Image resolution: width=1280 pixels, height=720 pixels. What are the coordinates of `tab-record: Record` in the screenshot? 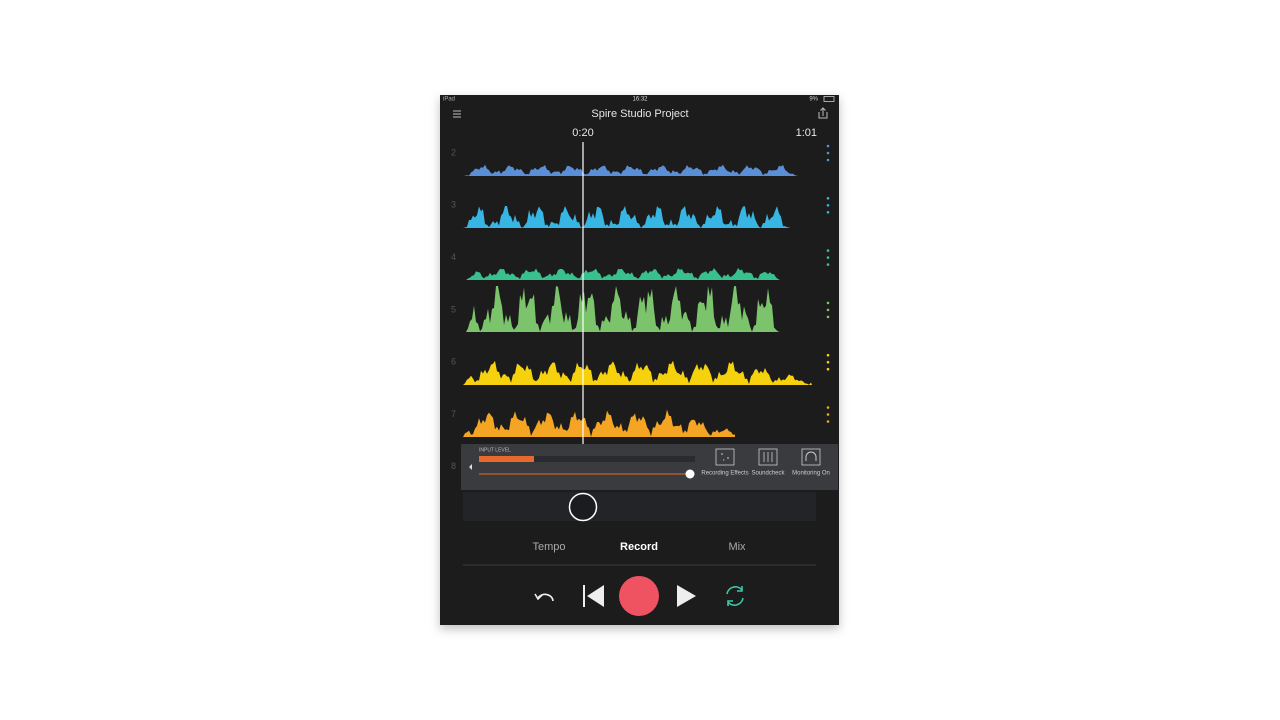 It's located at (639, 547).